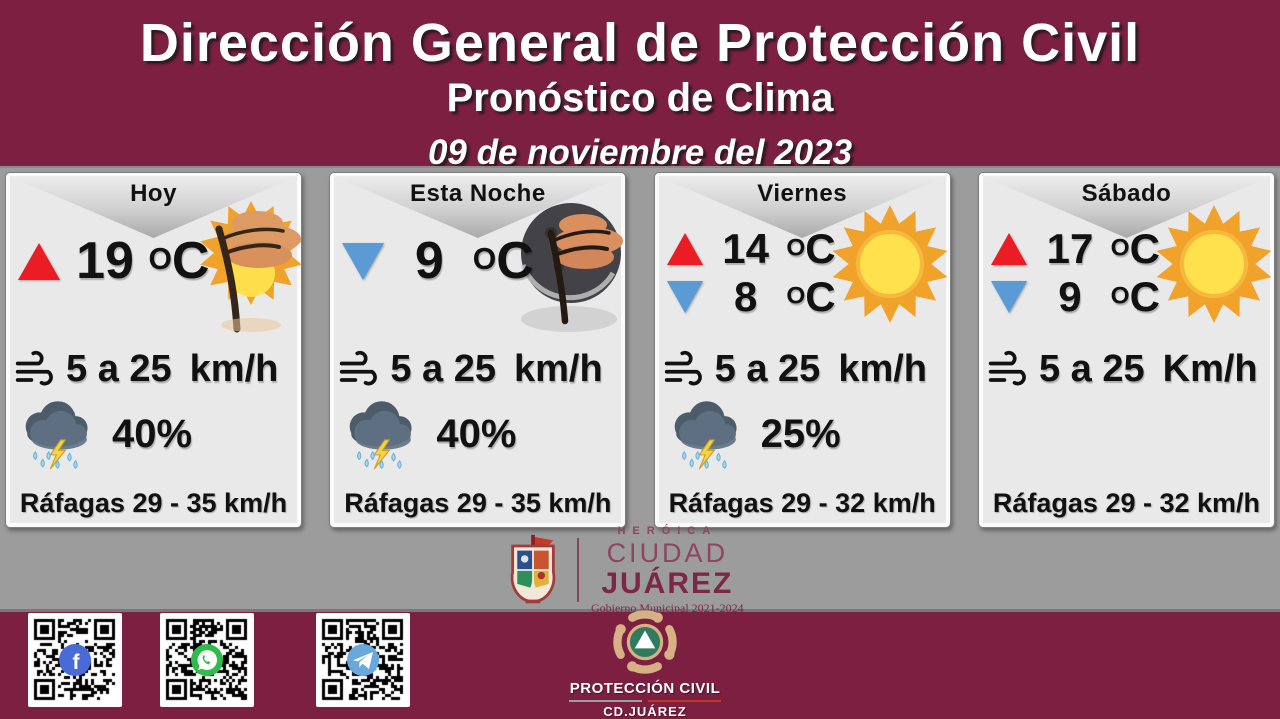 This screenshot has width=1280, height=719. I want to click on proteccion-civil-label: PROTECCIÓN CIVIL, so click(645, 688).